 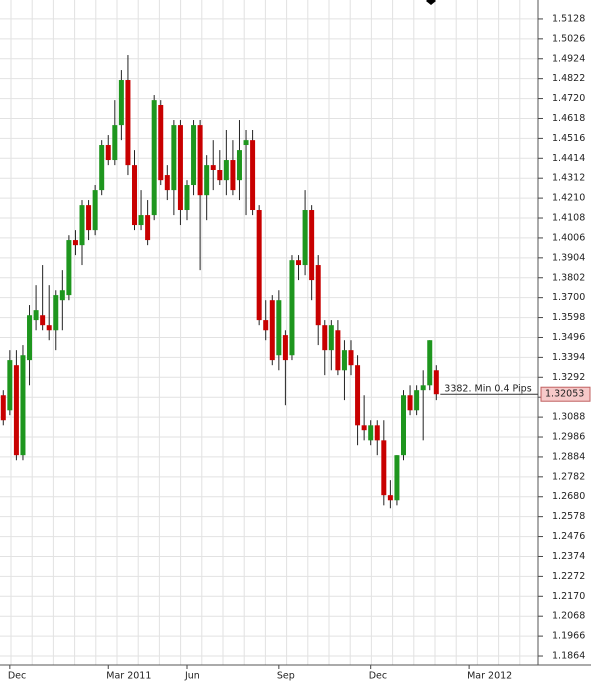 I want to click on y-tick-label: 1.3292, so click(x=568, y=377).